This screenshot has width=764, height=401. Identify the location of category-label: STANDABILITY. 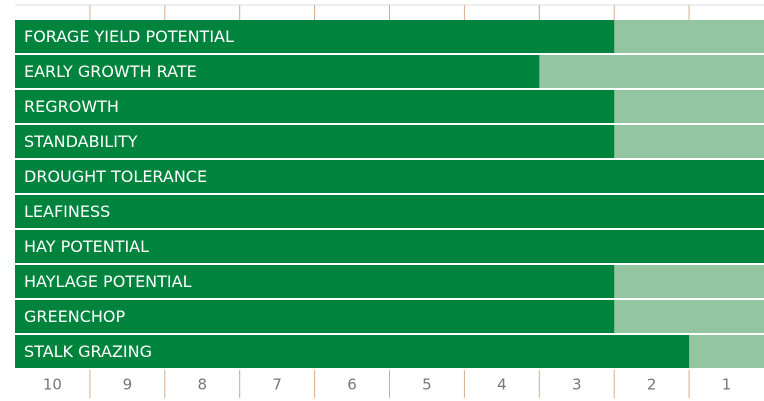
(81, 141).